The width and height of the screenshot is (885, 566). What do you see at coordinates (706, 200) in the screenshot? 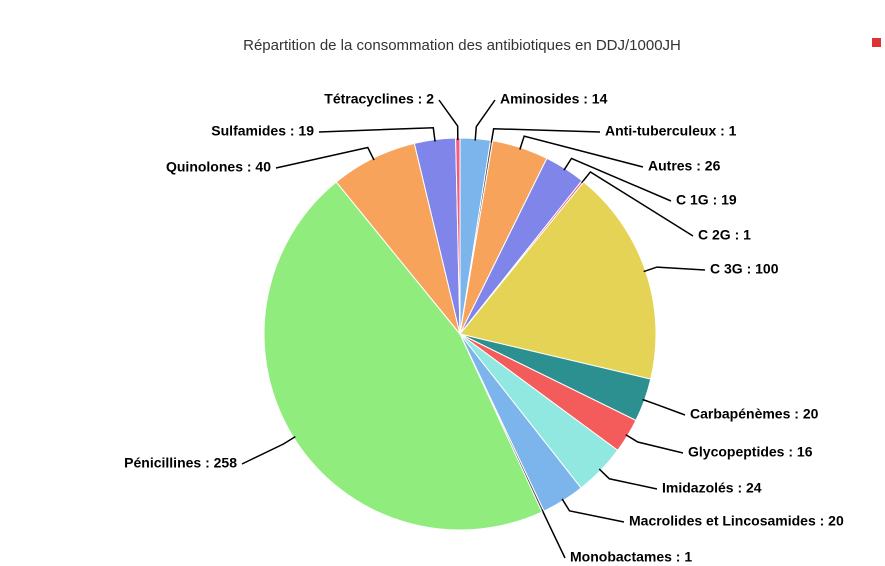
I see `data-label: C 1G : 19` at bounding box center [706, 200].